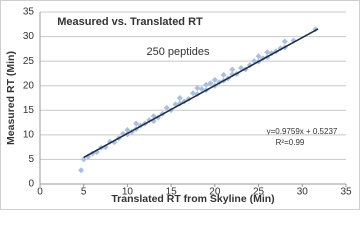  What do you see at coordinates (29, 36) in the screenshot?
I see `y-tick-label: 30` at bounding box center [29, 36].